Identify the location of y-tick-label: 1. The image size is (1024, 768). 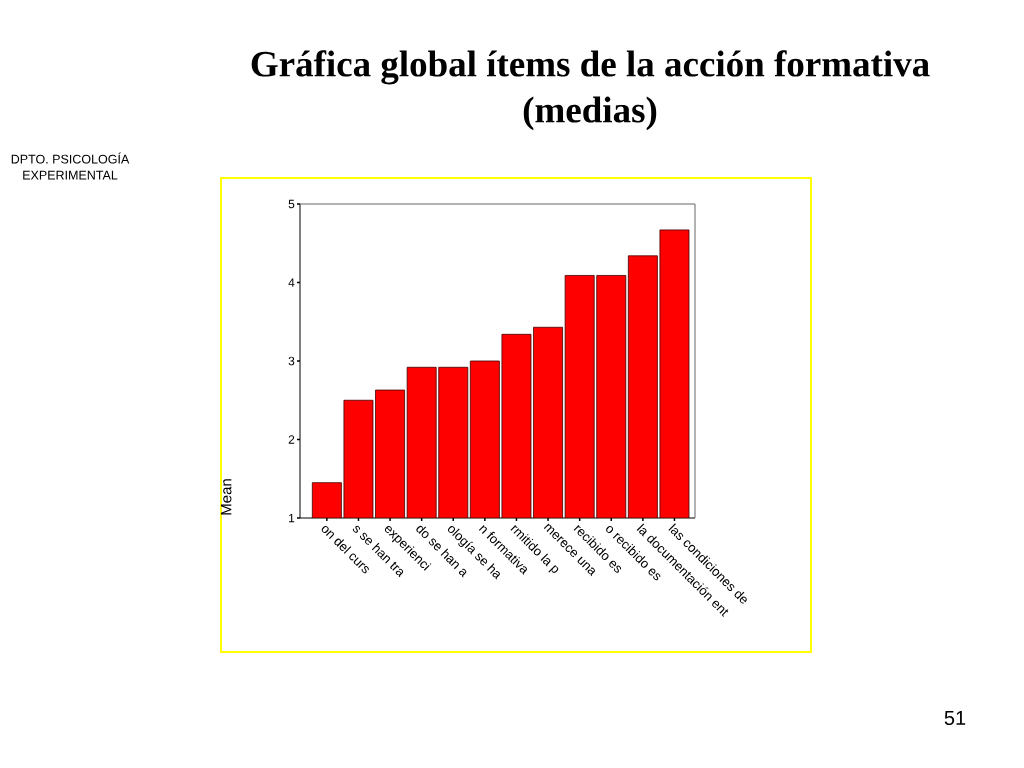
(292, 518).